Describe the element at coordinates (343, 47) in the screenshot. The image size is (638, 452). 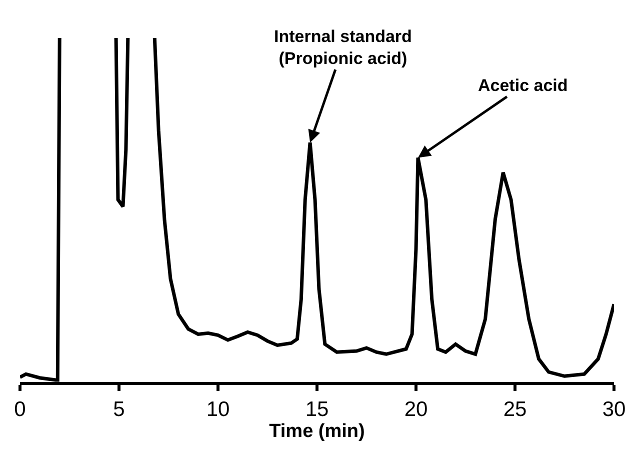
I see `annotation: Internal standard (Propionic acid)` at that location.